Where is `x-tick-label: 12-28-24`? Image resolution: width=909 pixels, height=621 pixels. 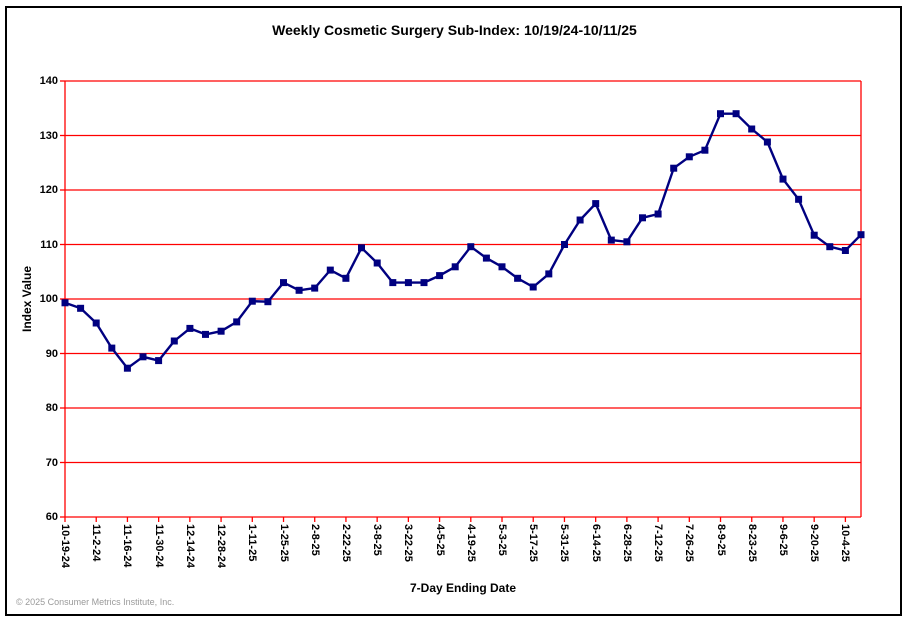
x-tick-label: 12-28-24 is located at coordinates (221, 546).